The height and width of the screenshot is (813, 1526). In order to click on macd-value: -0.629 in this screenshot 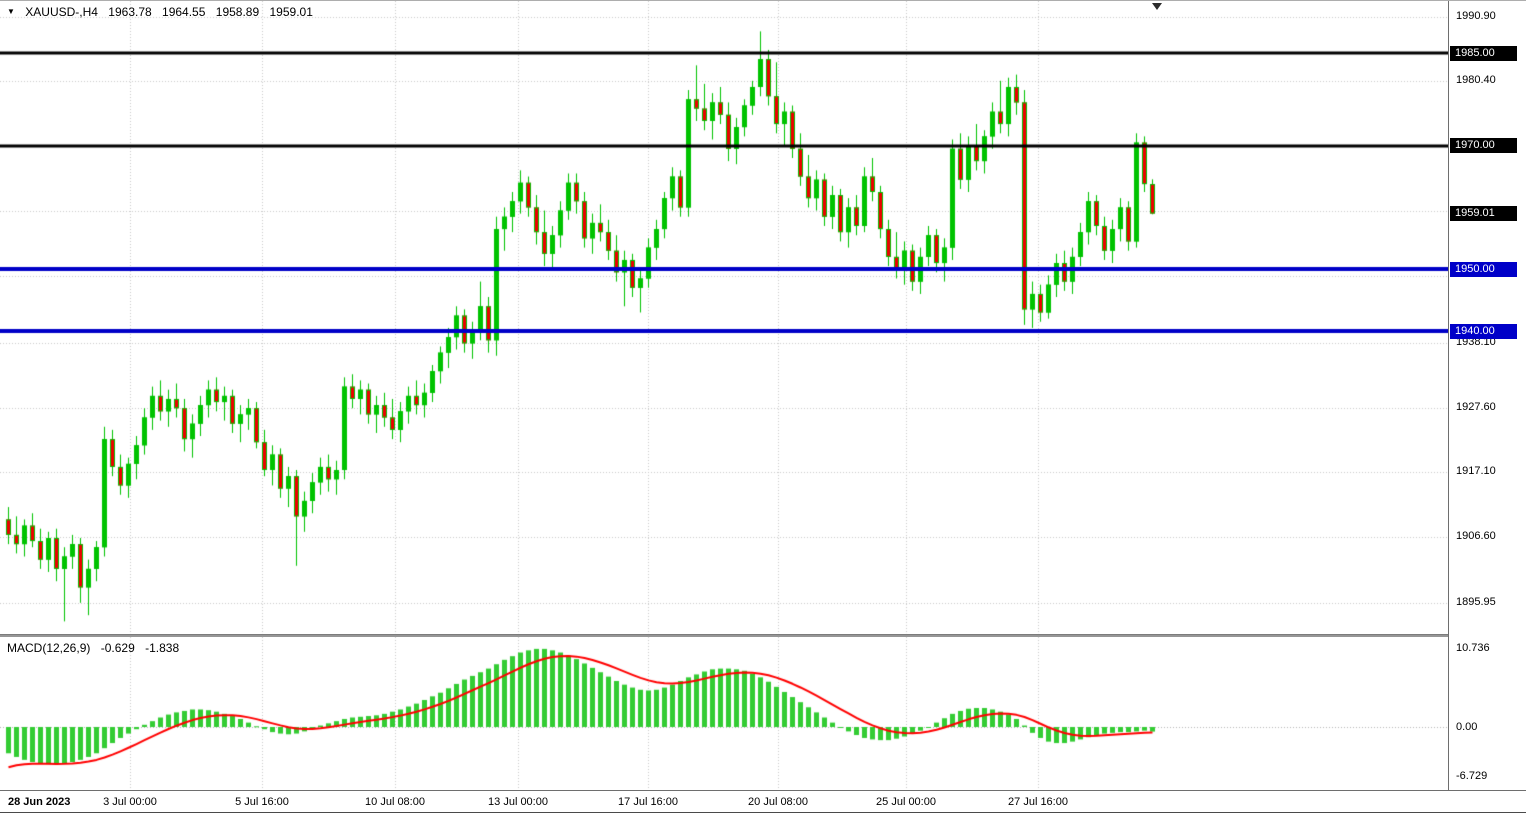, I will do `click(117, 648)`.